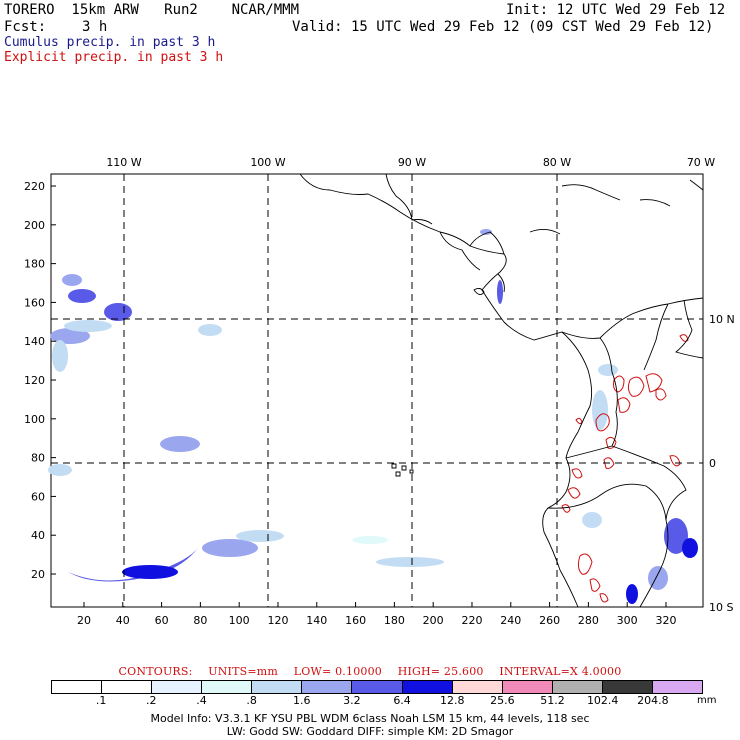 This screenshot has height=740, width=740. Describe the element at coordinates (602, 700) in the screenshot. I see `colorbar-label: 102.4` at that location.